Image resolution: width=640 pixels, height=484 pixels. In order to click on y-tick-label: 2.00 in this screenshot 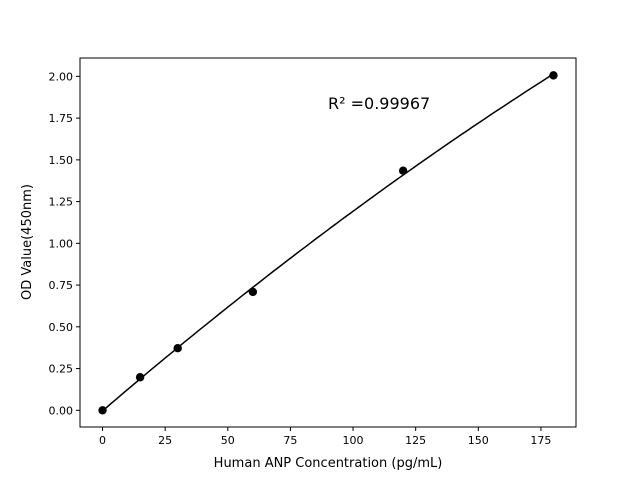, I will do `click(61, 76)`.